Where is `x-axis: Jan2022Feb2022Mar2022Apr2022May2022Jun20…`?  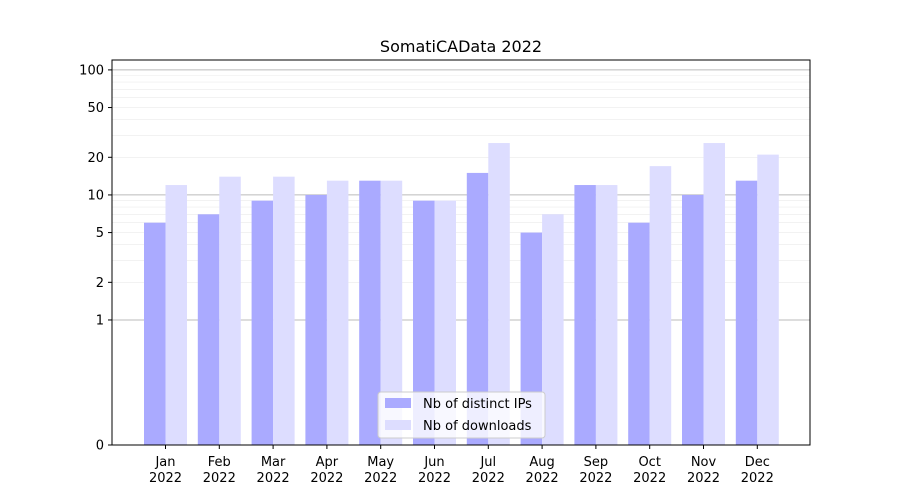 x-axis: Jan2022Feb2022Mar2022Apr2022May2022Jun20… is located at coordinates (461, 465).